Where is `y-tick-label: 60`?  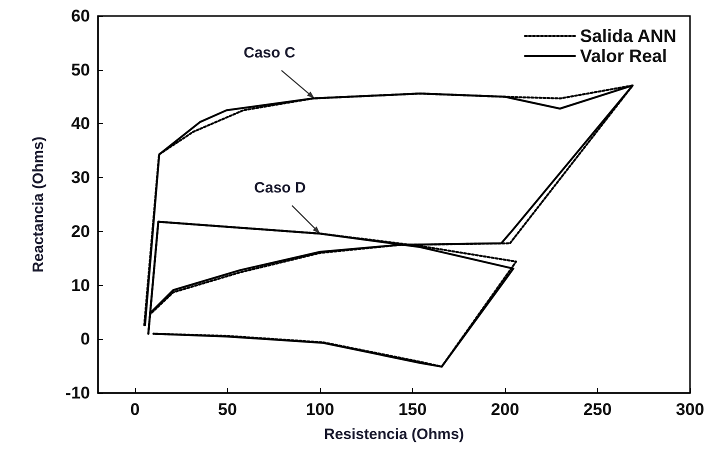
y-tick-label: 60 is located at coordinates (80, 16).